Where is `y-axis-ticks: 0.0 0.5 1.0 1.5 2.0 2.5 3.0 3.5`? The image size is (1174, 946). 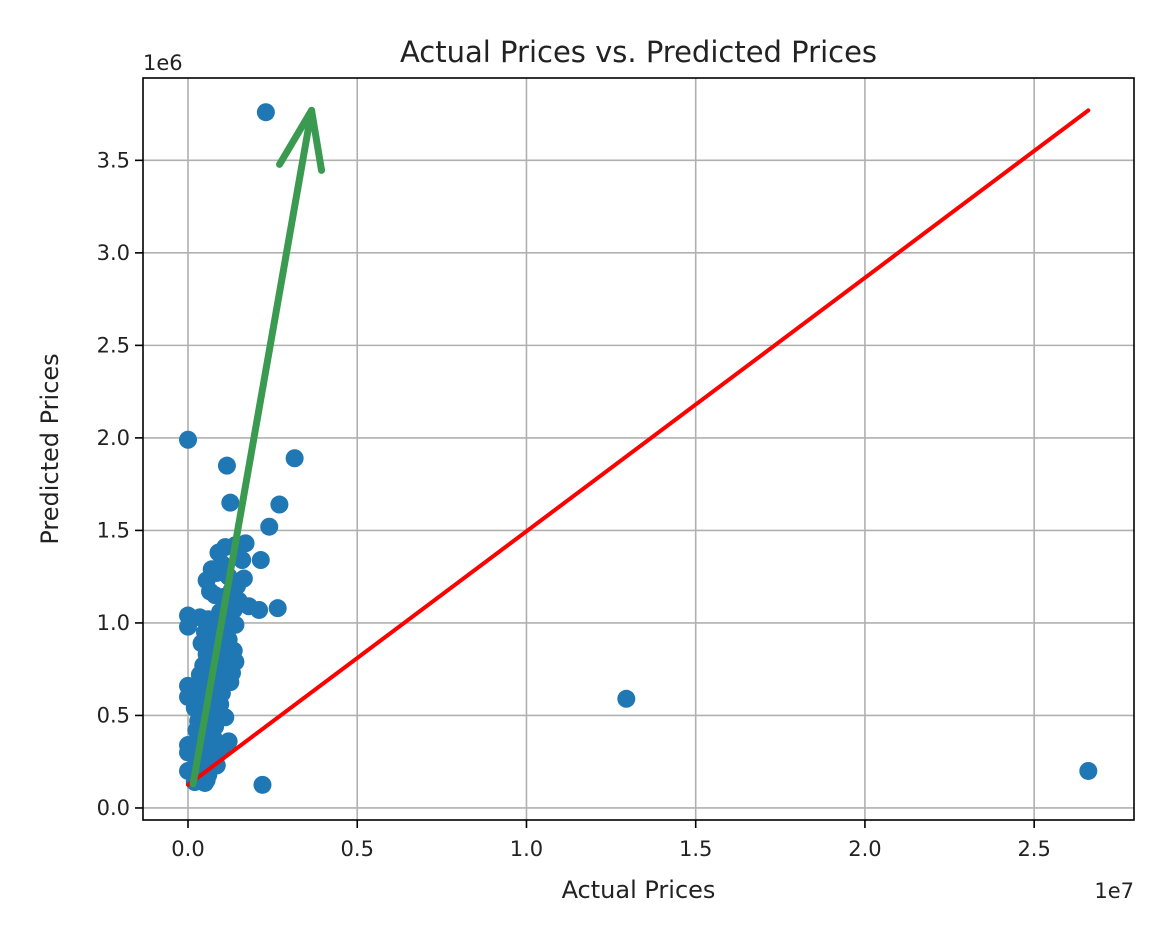 y-axis-ticks: 0.0 0.5 1.0 1.5 2.0 2.5 3.0 3.5 is located at coordinates (120, 484).